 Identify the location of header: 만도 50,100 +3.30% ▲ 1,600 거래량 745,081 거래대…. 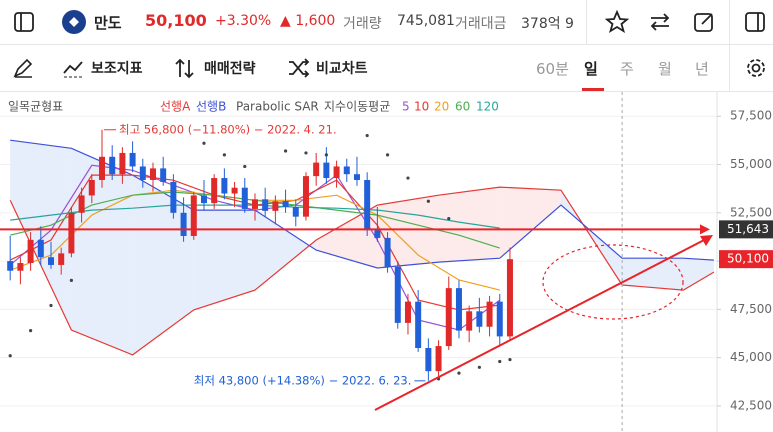
(386, 22).